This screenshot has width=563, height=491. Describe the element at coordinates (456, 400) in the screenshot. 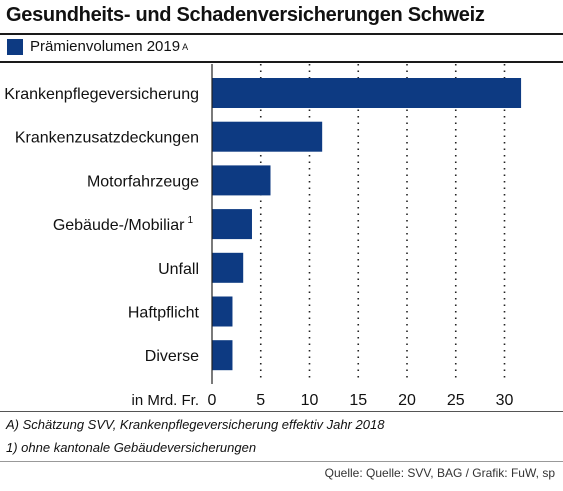

I see `tick-label: 25` at that location.